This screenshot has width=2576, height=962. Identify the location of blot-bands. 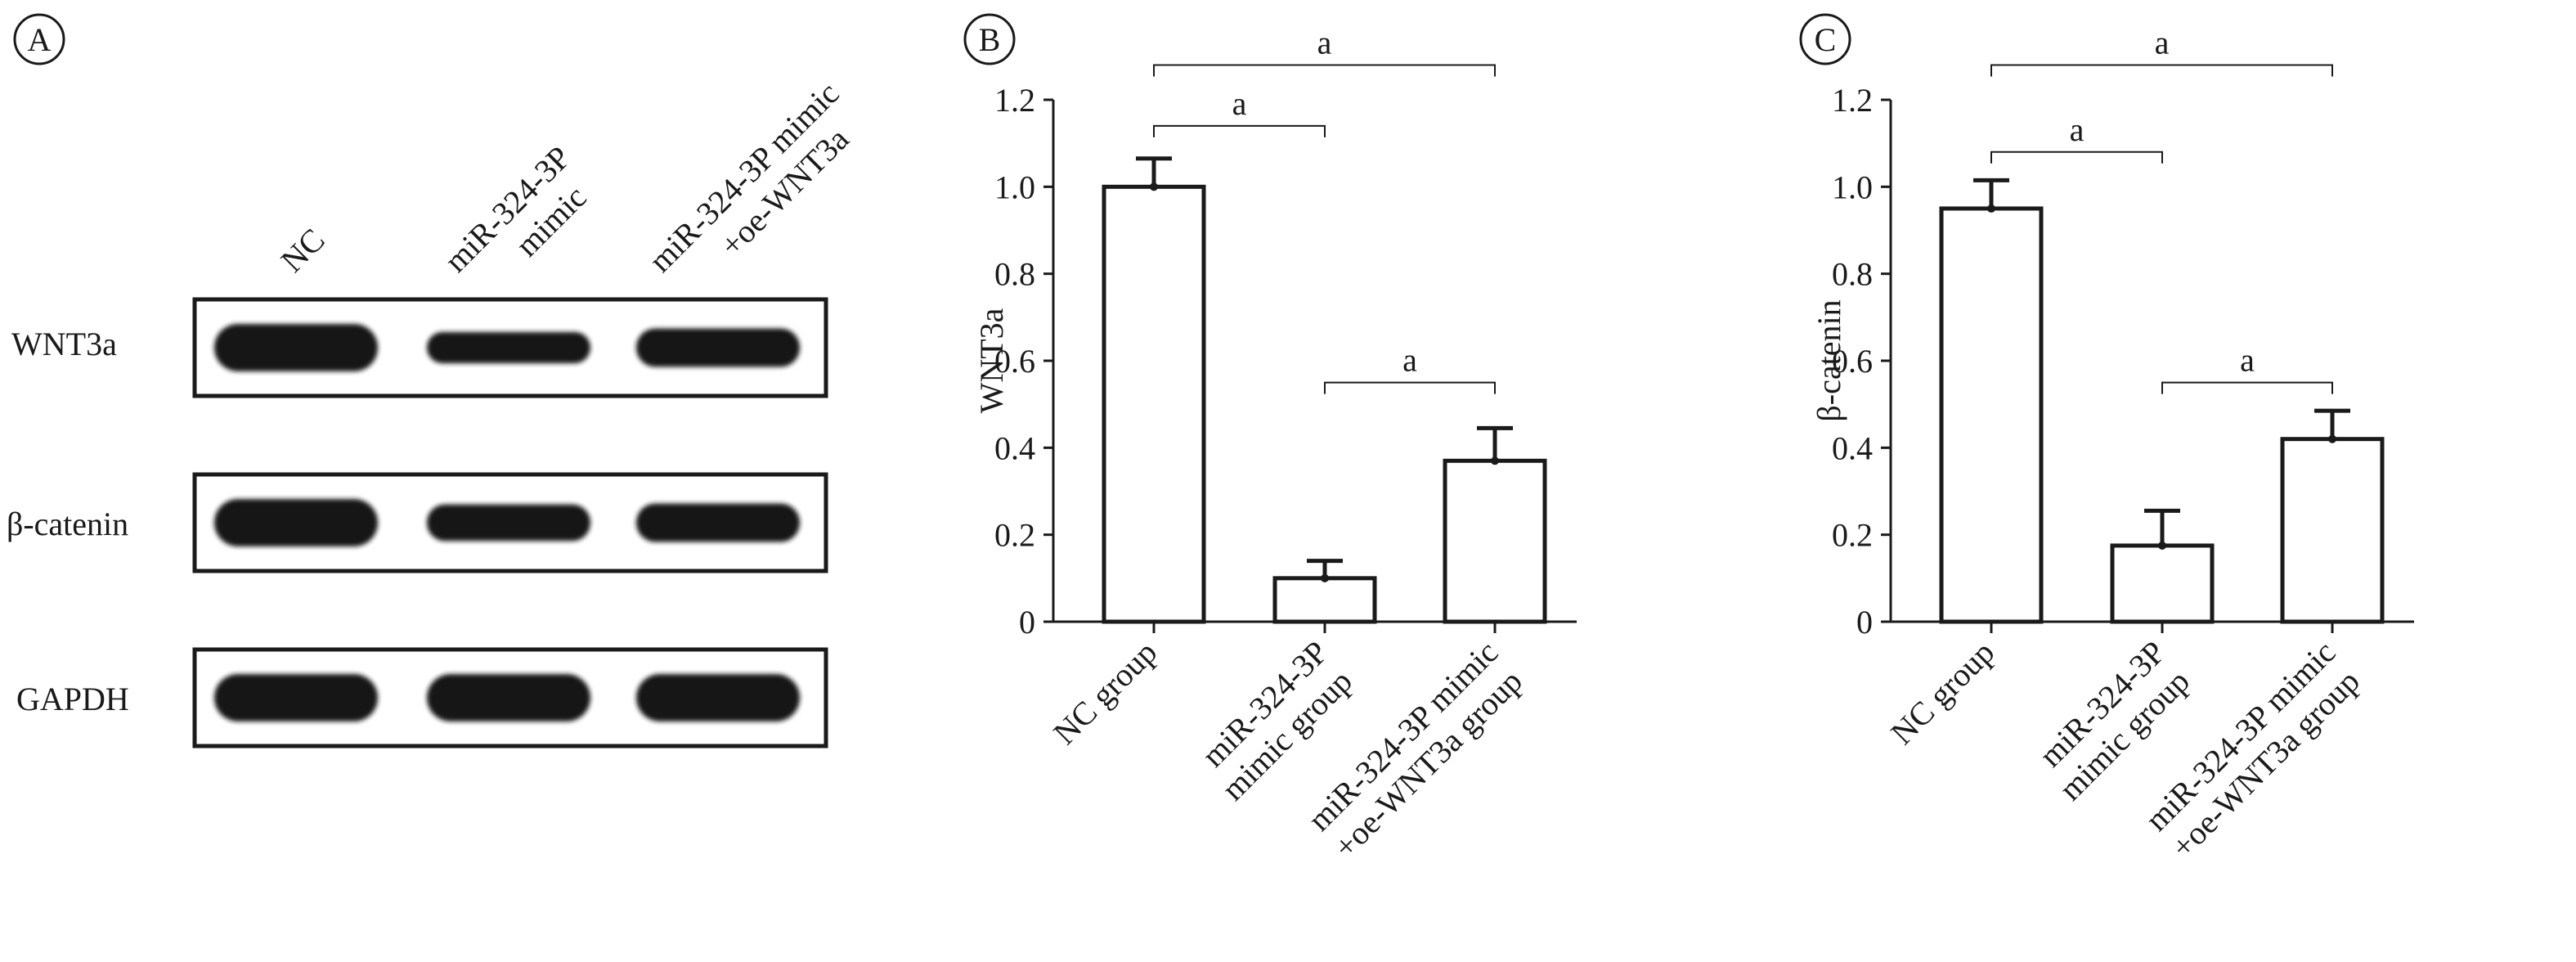
(507, 523).